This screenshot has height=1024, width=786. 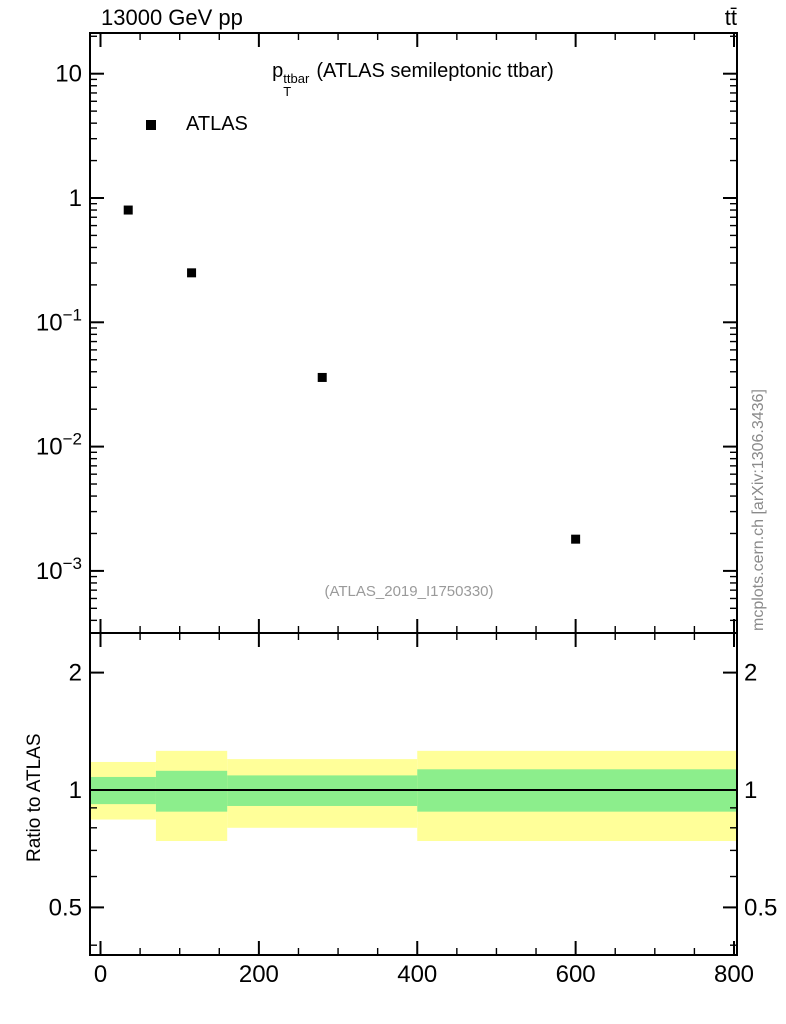 What do you see at coordinates (151, 124) in the screenshot?
I see `legend-marker-atlas` at bounding box center [151, 124].